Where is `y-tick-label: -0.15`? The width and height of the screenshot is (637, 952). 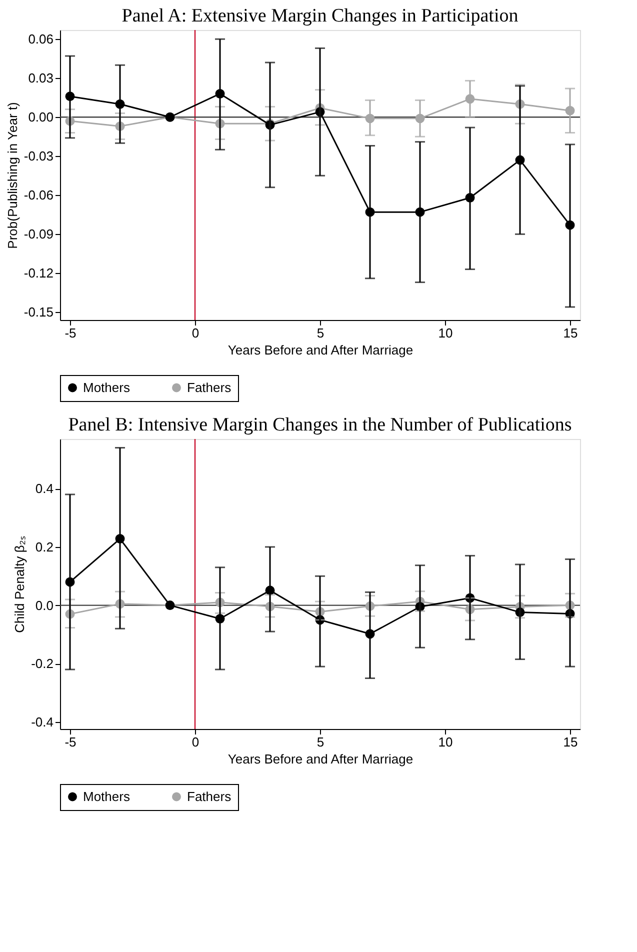 y-tick-label: -0.15 is located at coordinates (39, 312).